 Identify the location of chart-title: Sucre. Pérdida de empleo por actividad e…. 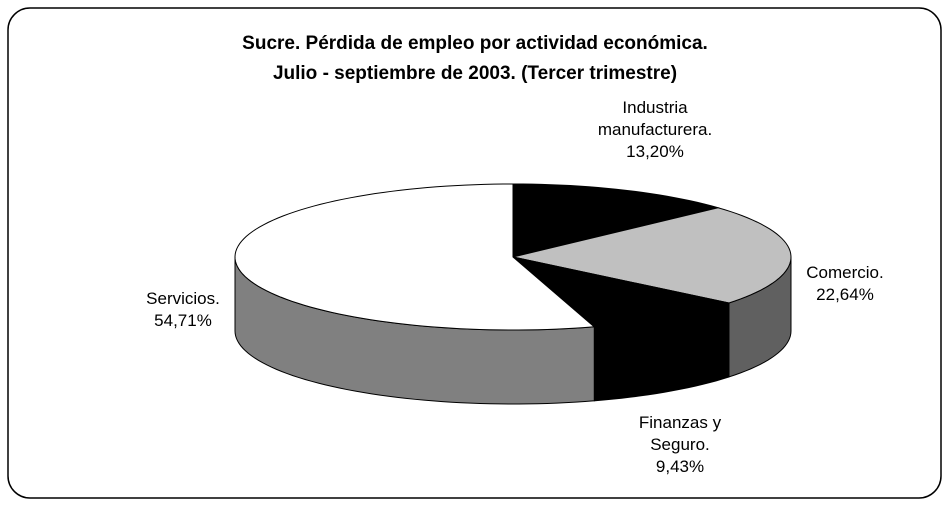
(475, 43).